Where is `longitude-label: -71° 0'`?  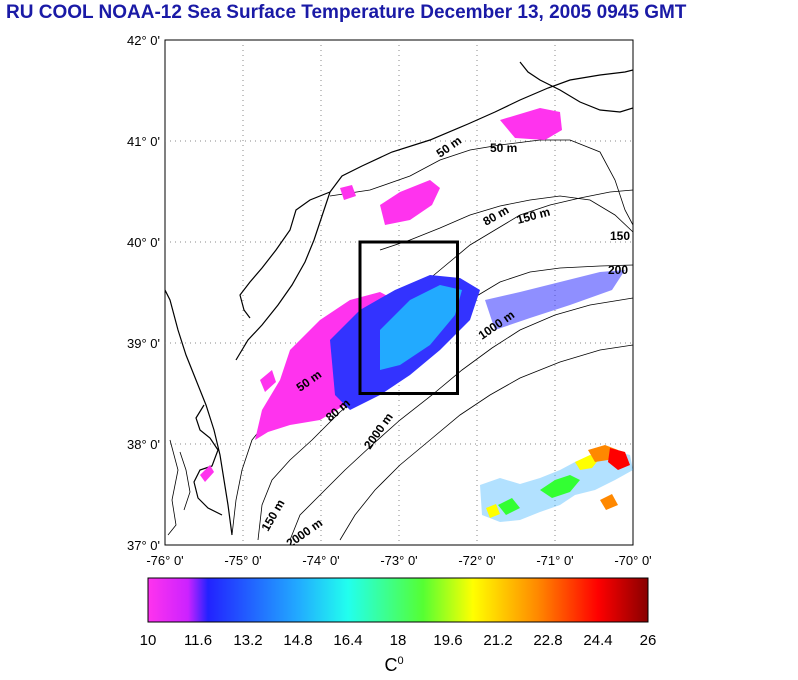 longitude-label: -71° 0' is located at coordinates (554, 560).